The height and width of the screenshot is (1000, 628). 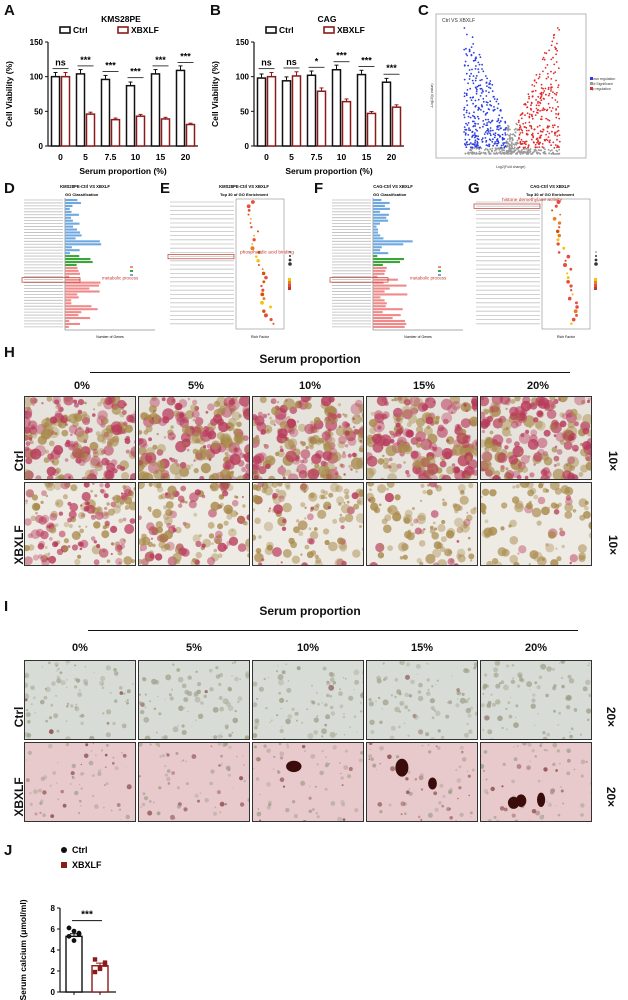 What do you see at coordinates (297, 111) in the screenshot?
I see `bar-xbxlf` at bounding box center [297, 111].